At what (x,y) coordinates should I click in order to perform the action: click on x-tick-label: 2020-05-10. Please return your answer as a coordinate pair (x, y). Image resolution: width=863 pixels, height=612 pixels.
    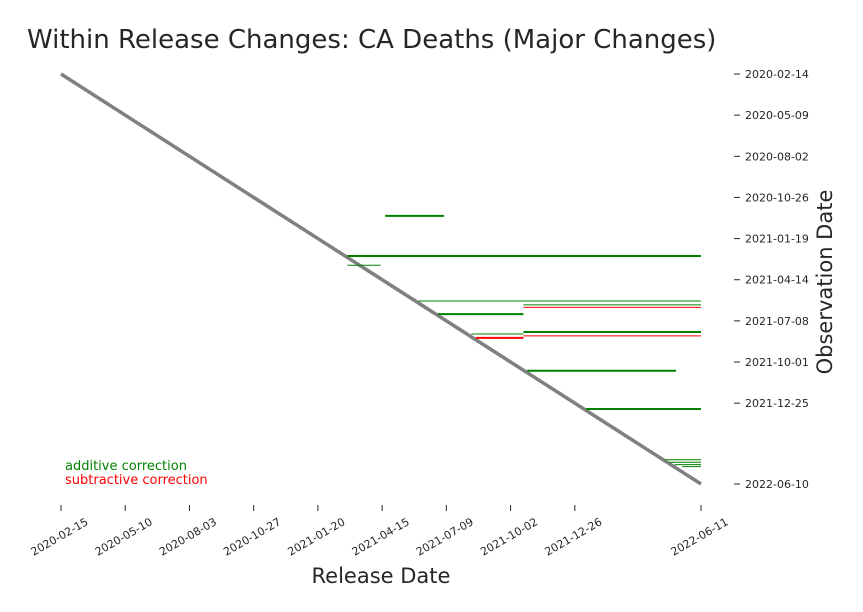
    Looking at the image, I should click on (124, 536).